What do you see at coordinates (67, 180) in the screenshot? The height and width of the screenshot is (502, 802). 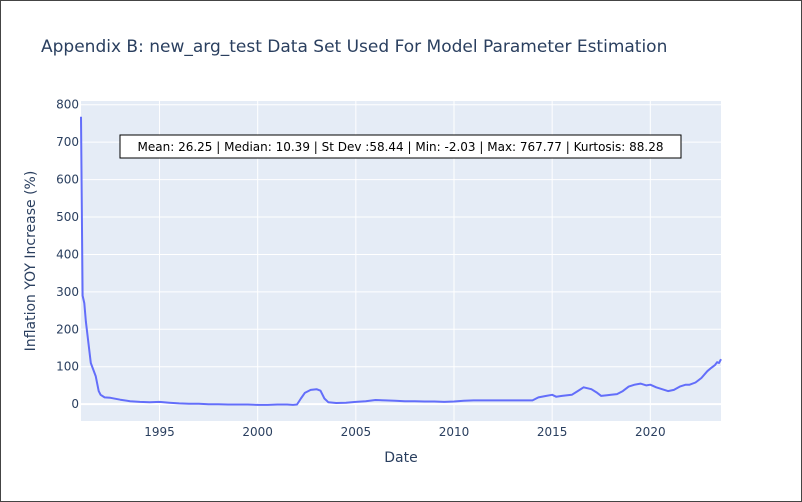 I see `y-tick-label: 600` at bounding box center [67, 180].